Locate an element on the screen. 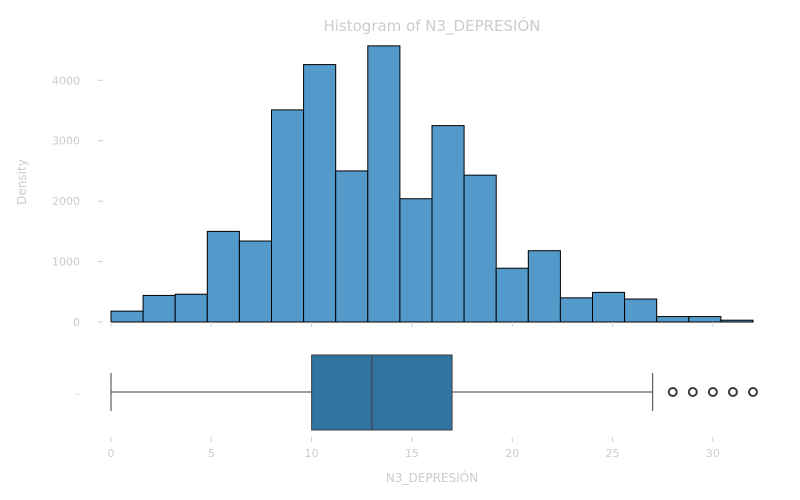 Image resolution: width=800 pixels, height=500 pixels. boxplot-box is located at coordinates (382, 392).